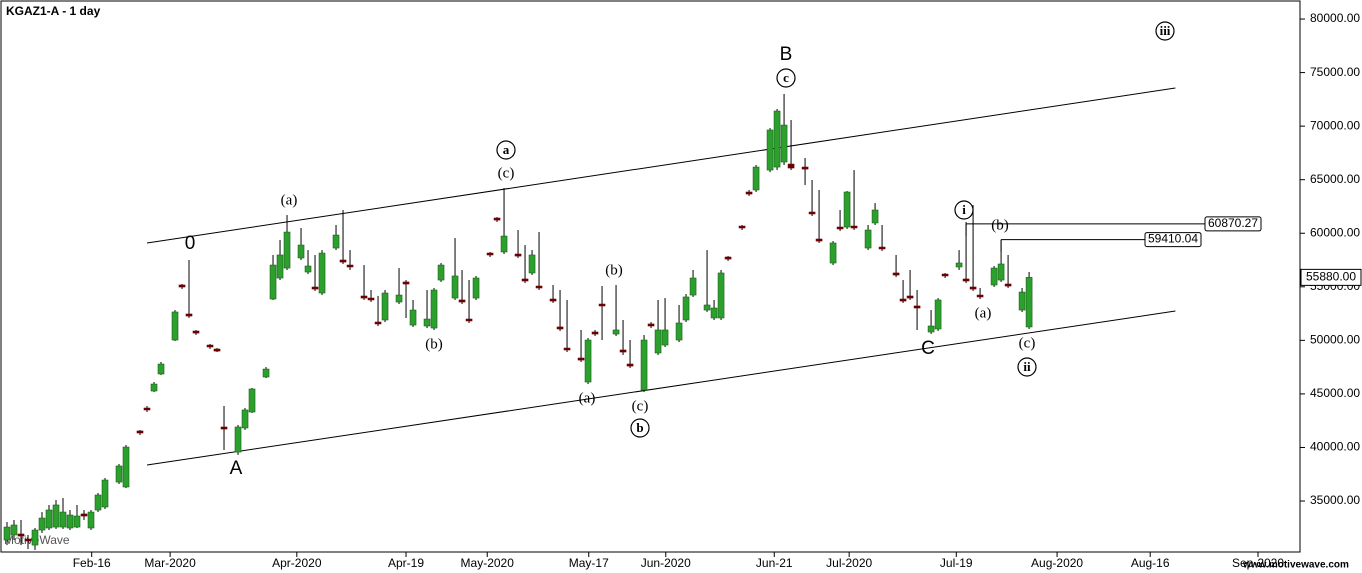  Describe the element at coordinates (639, 427) in the screenshot. I see `wave-label: b` at that location.